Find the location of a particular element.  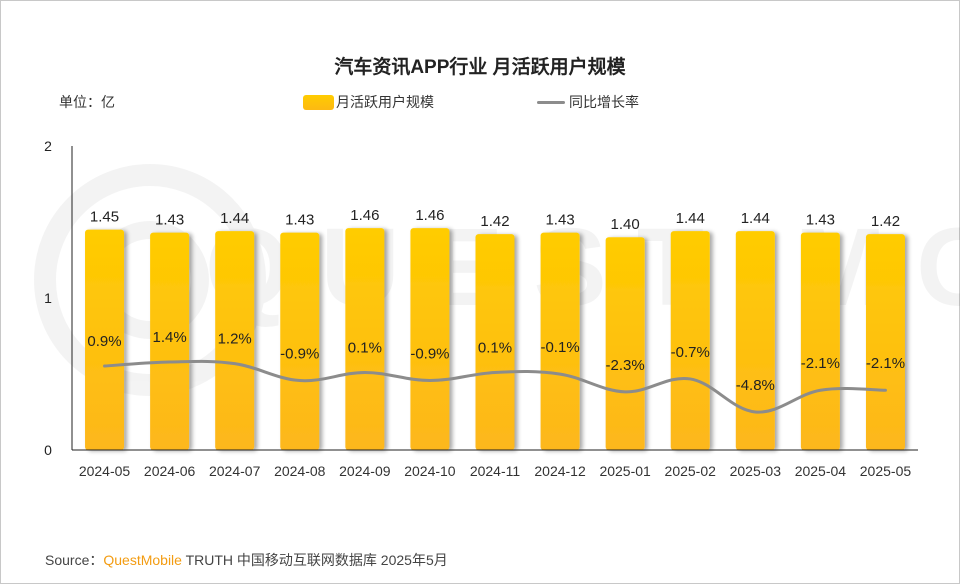

y-tick-label: 2 is located at coordinates (48, 146).